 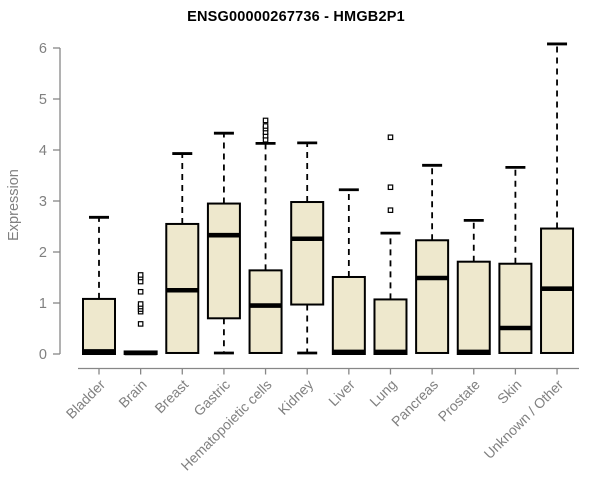 I want to click on x-tick-label-kidney: Kidney, so click(x=296, y=397).